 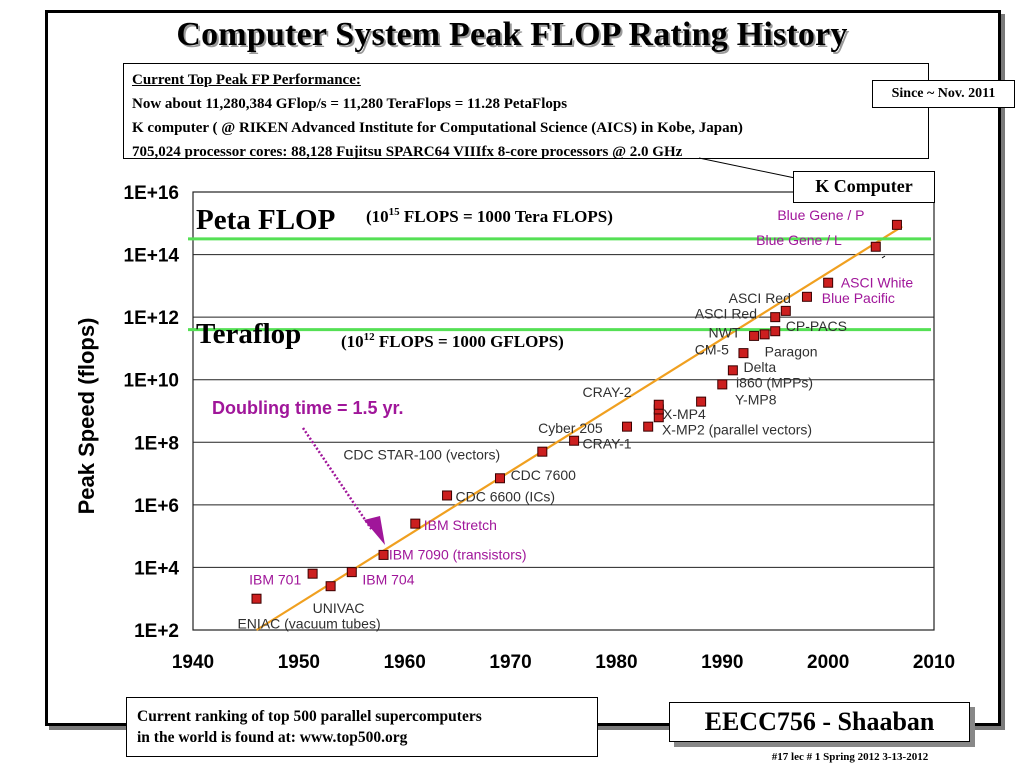 I want to click on data-label: CRAY-1, so click(x=607, y=444).